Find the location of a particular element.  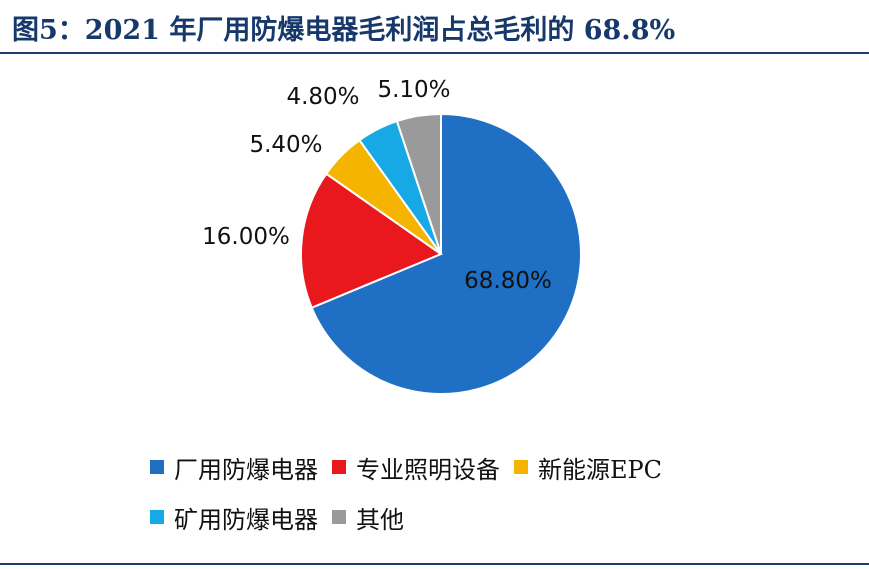

legend-item: 其他 is located at coordinates (368, 517).